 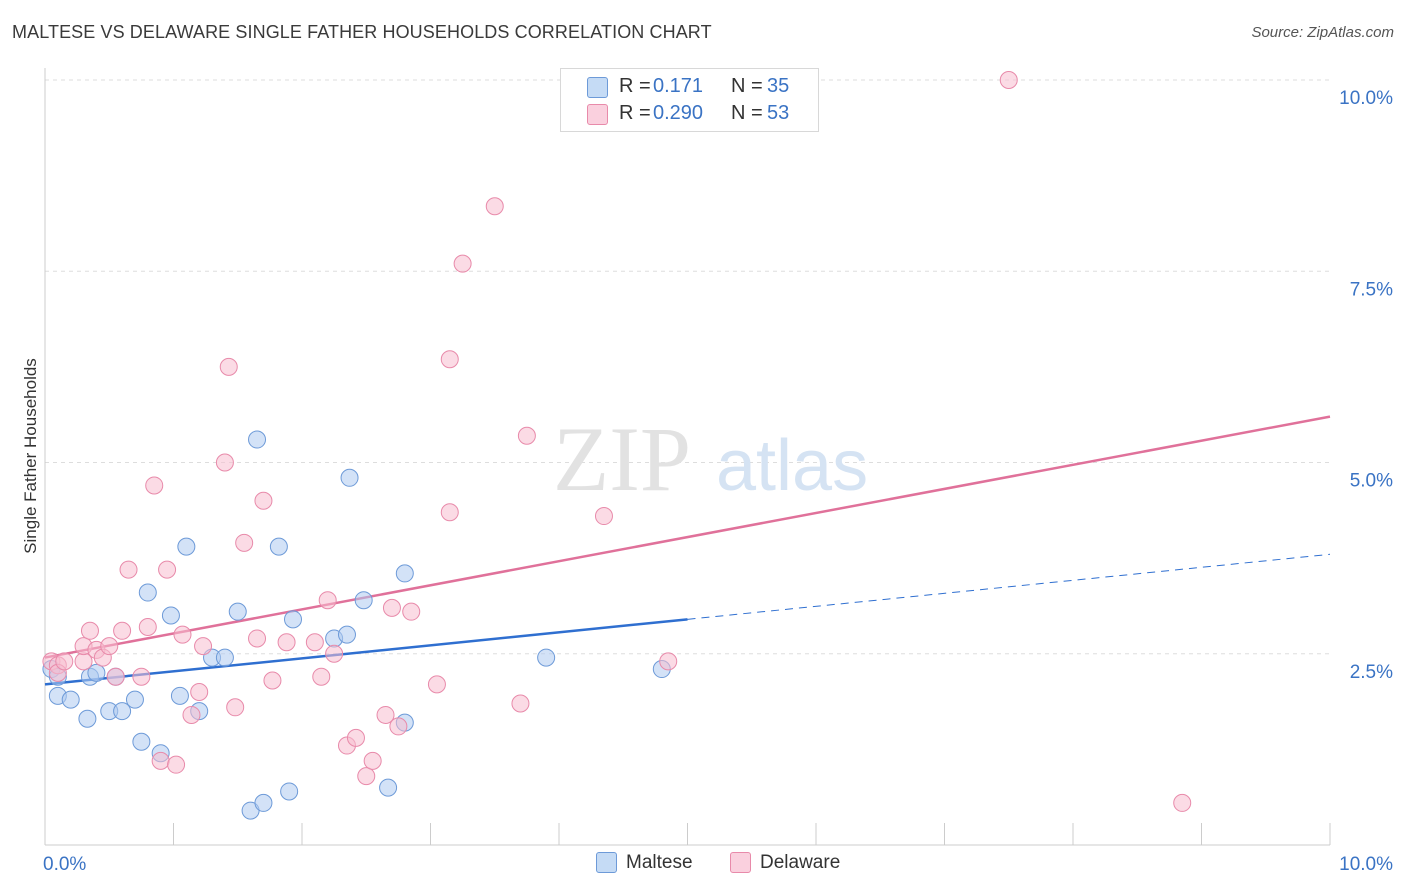 I want to click on legend: R = 0.171 N = 35 R = 0.290 N = 53, so click(x=689, y=100).